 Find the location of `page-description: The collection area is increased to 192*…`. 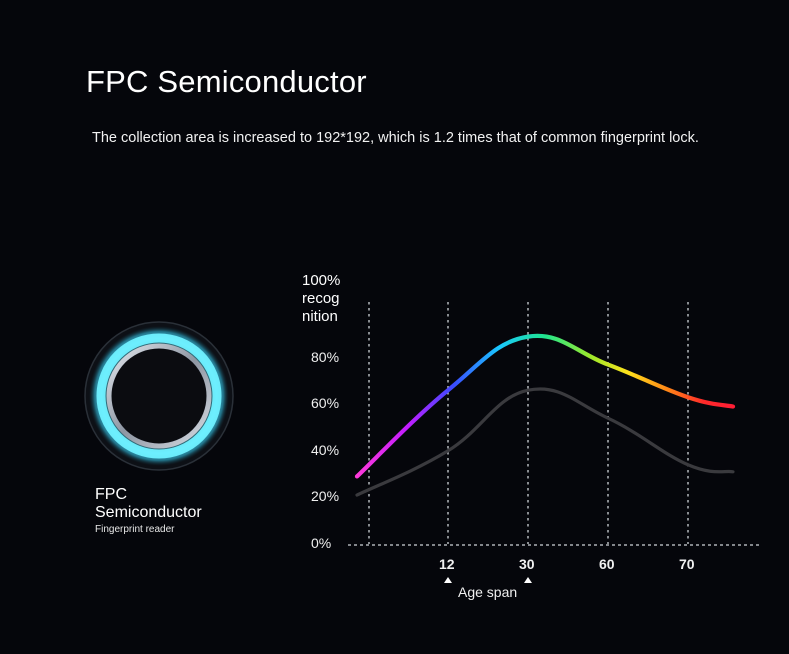

page-description: The collection area is increased to 192*… is located at coordinates (395, 138).